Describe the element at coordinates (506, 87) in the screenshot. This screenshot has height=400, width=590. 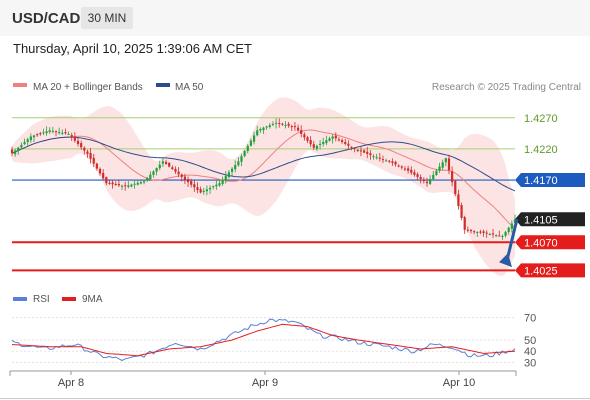
I see `attribution: Research © 2025 Trading Central` at that location.